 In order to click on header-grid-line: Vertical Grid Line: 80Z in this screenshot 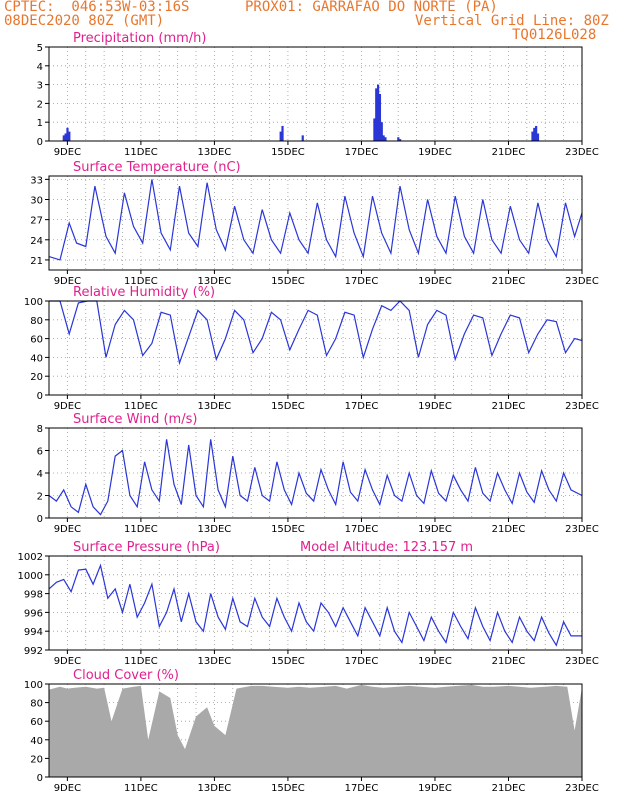, I will do `click(512, 21)`.